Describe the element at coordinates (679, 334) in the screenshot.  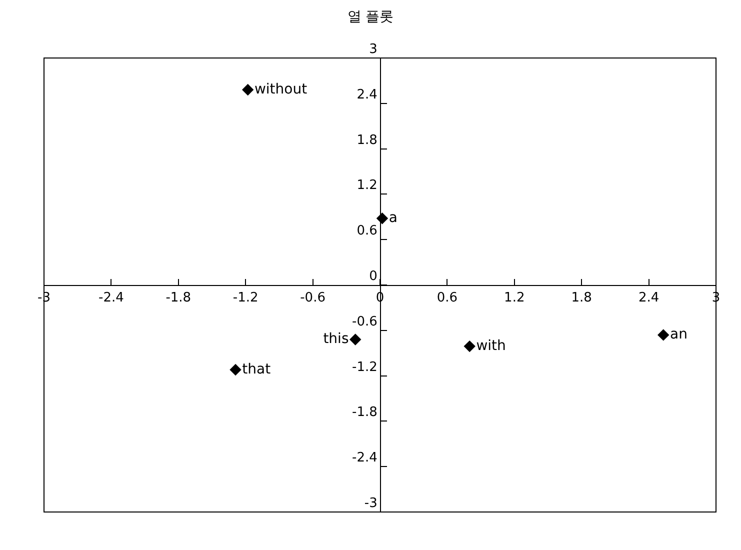
I see `data-label: an` at that location.